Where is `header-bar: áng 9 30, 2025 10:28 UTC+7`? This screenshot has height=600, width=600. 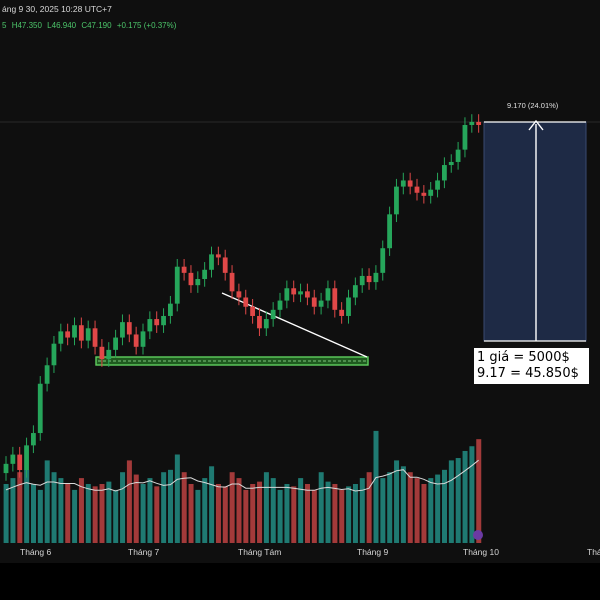
header-bar: áng 9 30, 2025 10:28 UTC+7 is located at coordinates (300, 10).